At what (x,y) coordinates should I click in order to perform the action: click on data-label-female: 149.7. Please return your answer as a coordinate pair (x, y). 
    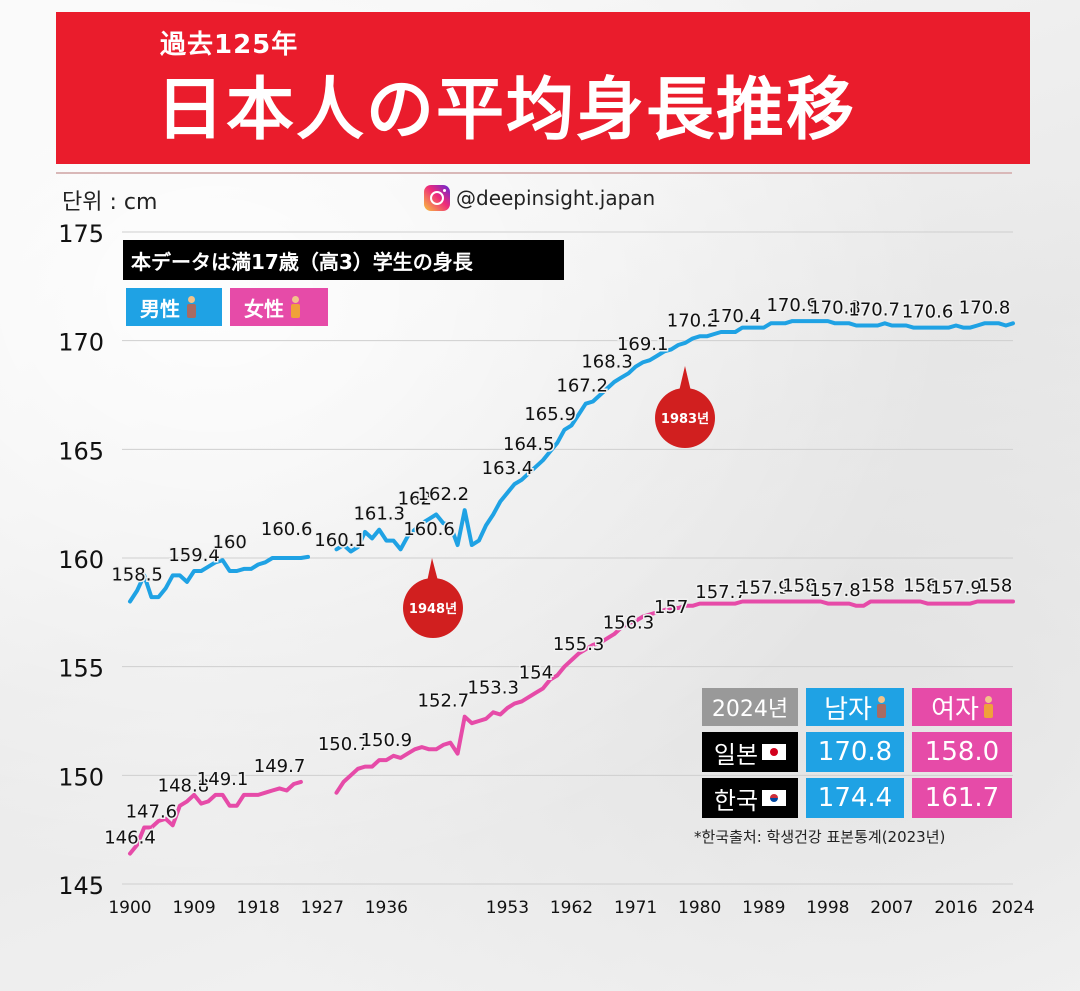
    Looking at the image, I should click on (280, 766).